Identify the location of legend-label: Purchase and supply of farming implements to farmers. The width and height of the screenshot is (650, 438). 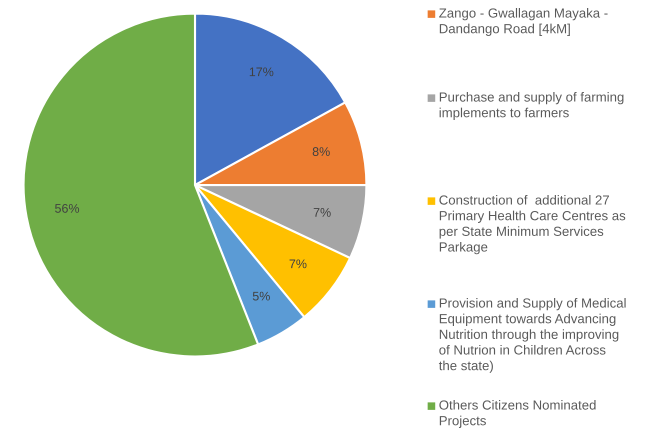
(532, 106).